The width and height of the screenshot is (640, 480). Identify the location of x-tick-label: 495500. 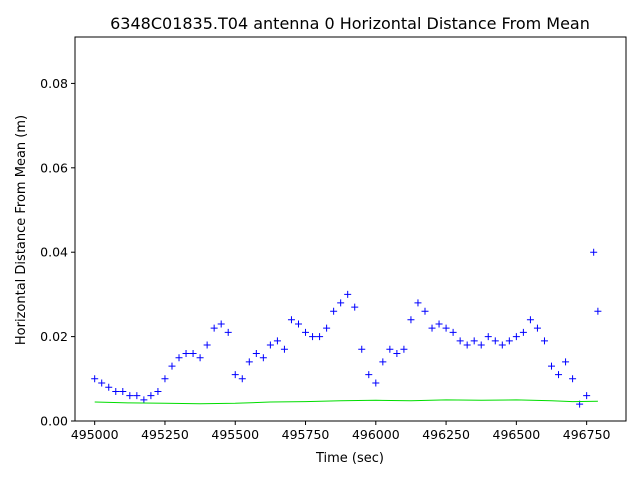
(235, 434).